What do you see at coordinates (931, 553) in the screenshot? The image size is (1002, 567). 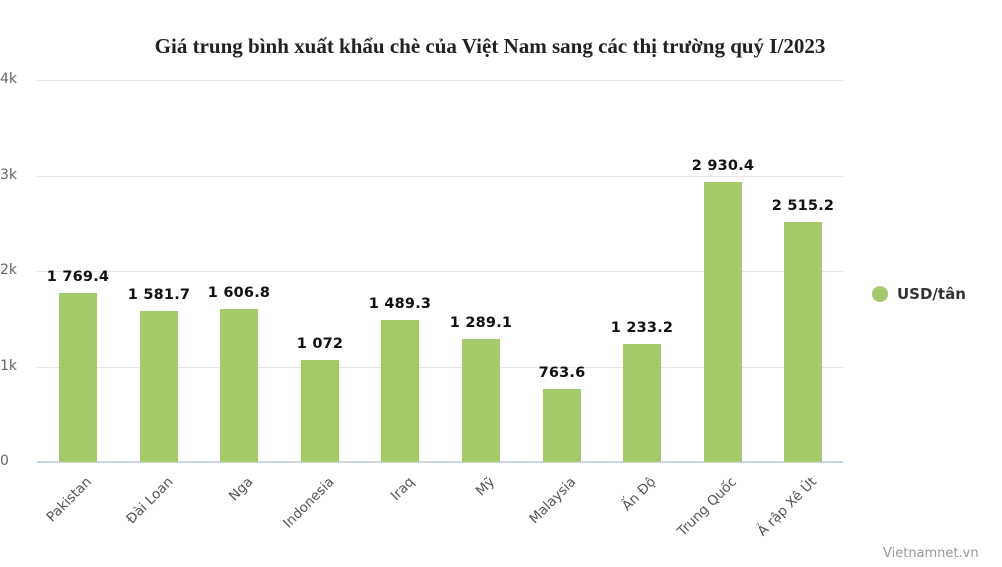 I see `source-credit: Vietnamnet.vn` at bounding box center [931, 553].